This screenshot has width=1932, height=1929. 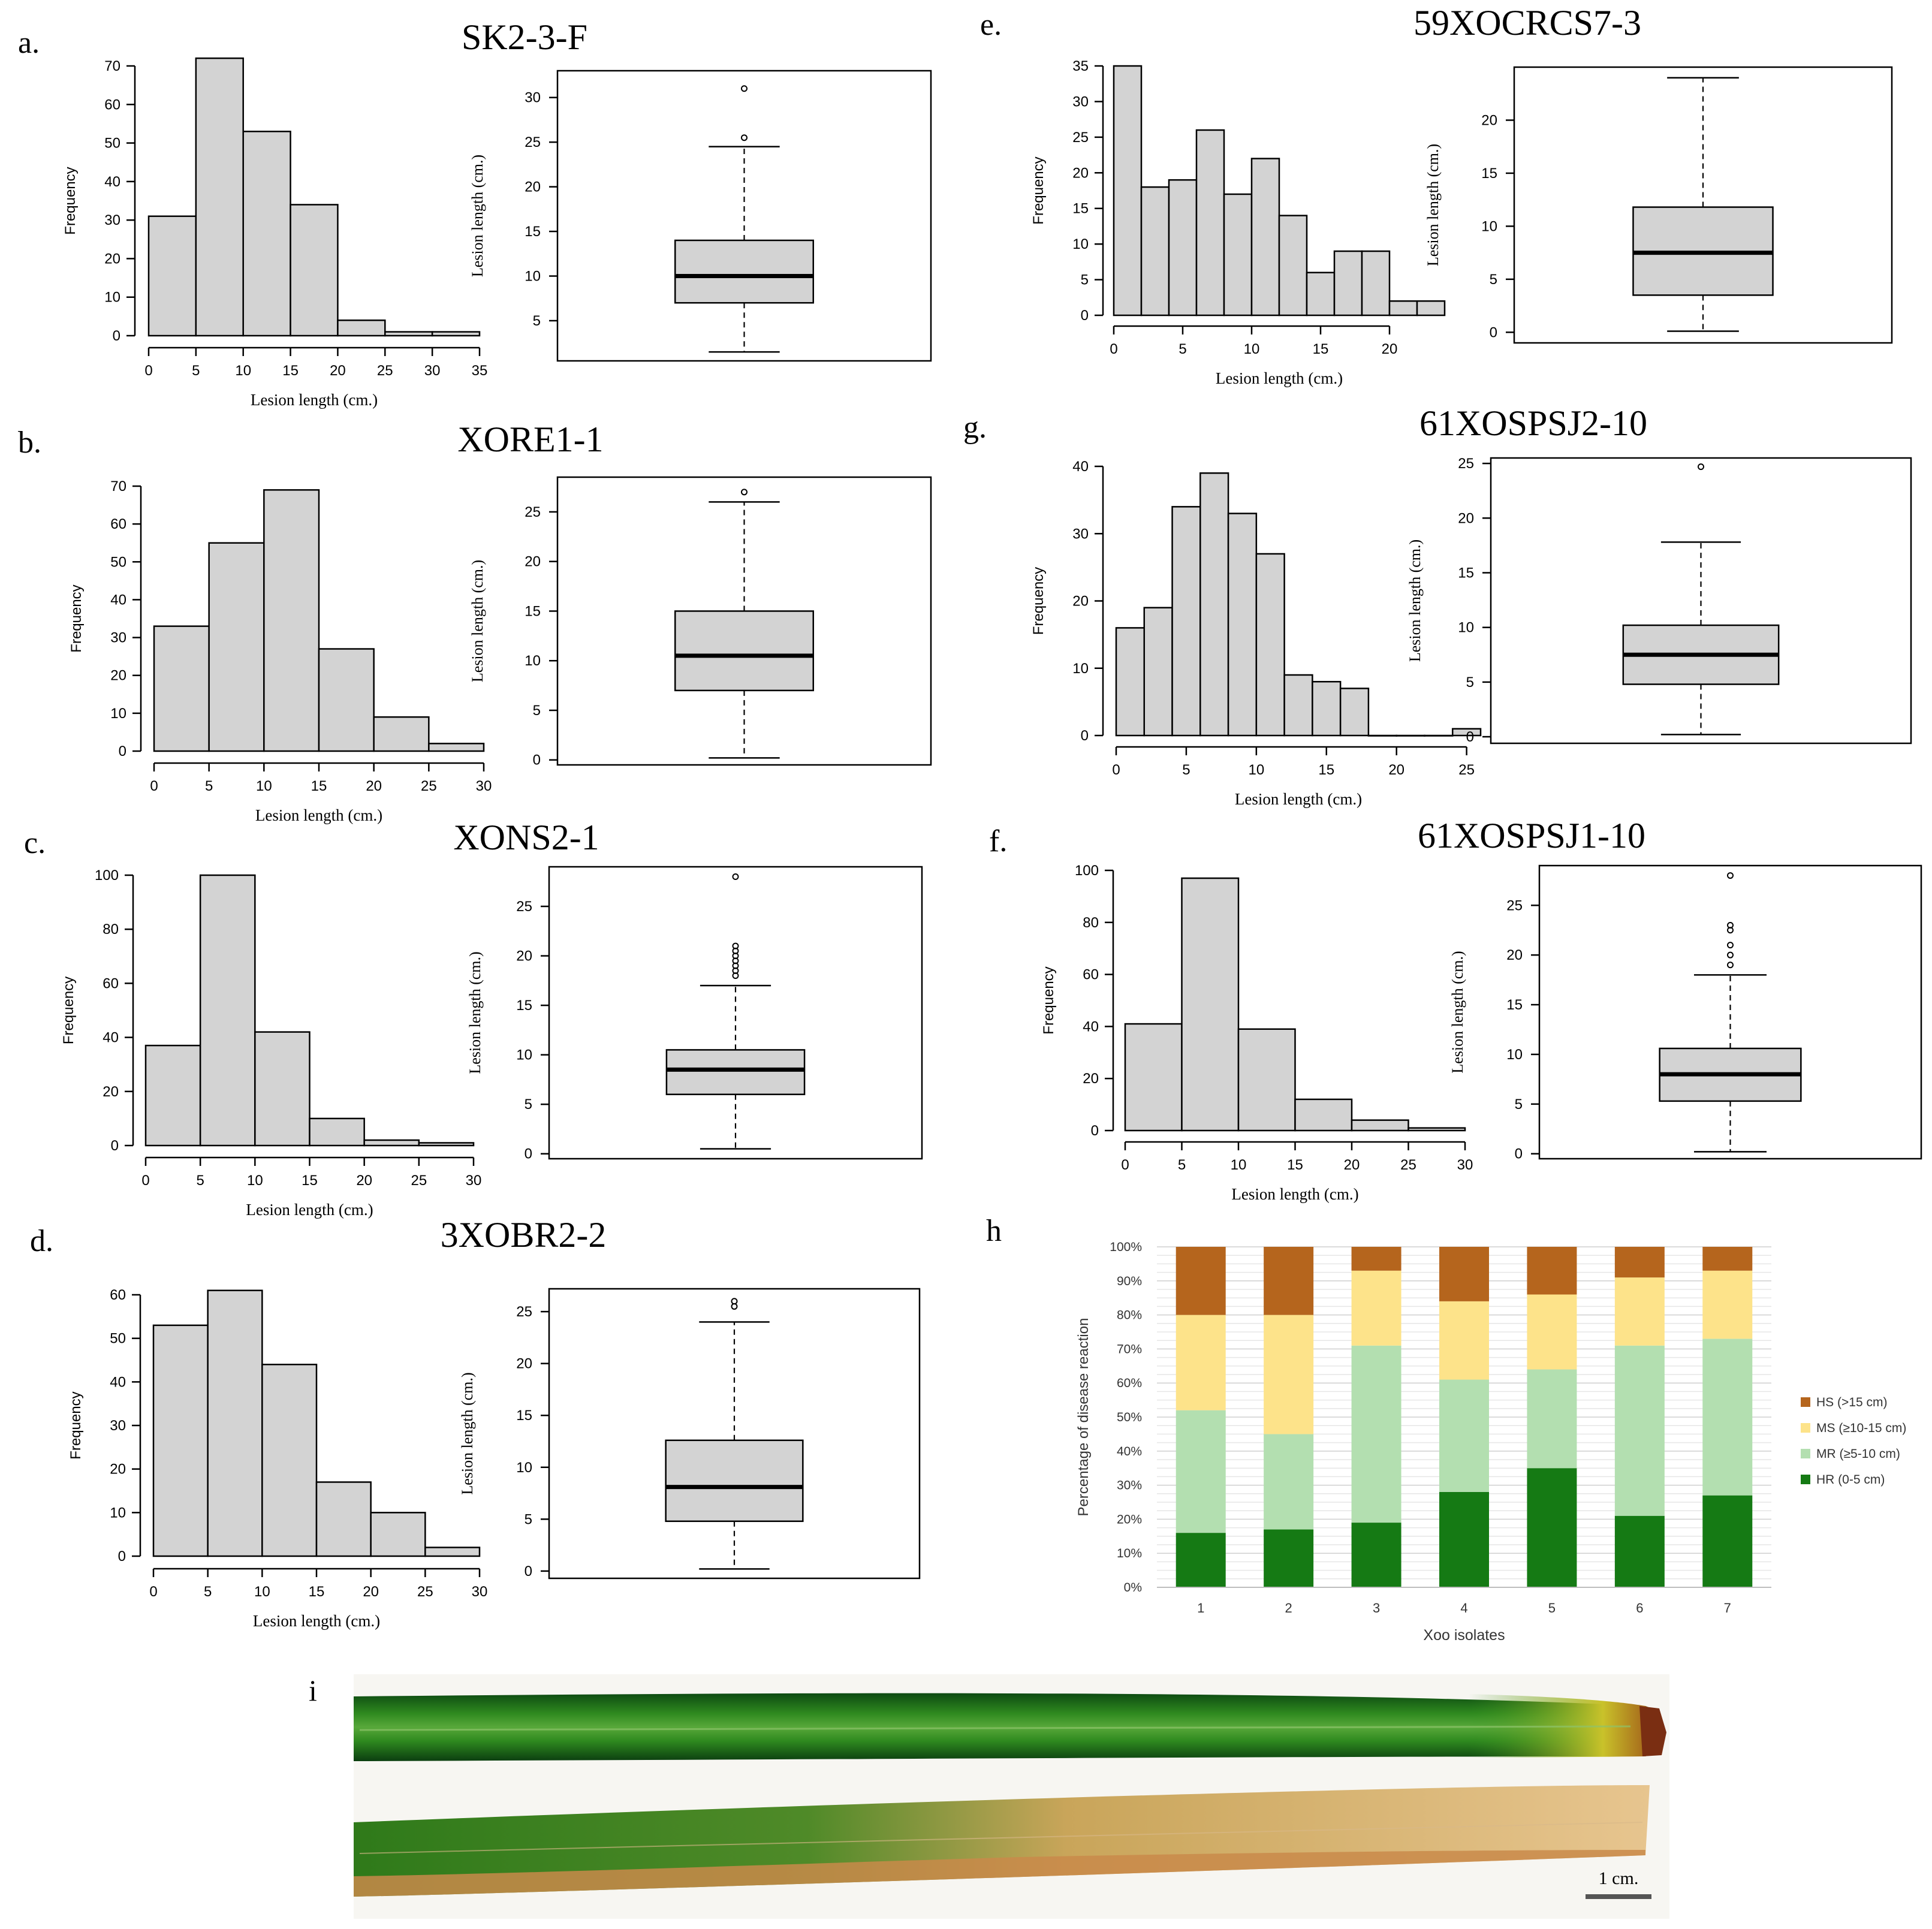 What do you see at coordinates (994, 1231) in the screenshot?
I see `panel-label-h: h` at bounding box center [994, 1231].